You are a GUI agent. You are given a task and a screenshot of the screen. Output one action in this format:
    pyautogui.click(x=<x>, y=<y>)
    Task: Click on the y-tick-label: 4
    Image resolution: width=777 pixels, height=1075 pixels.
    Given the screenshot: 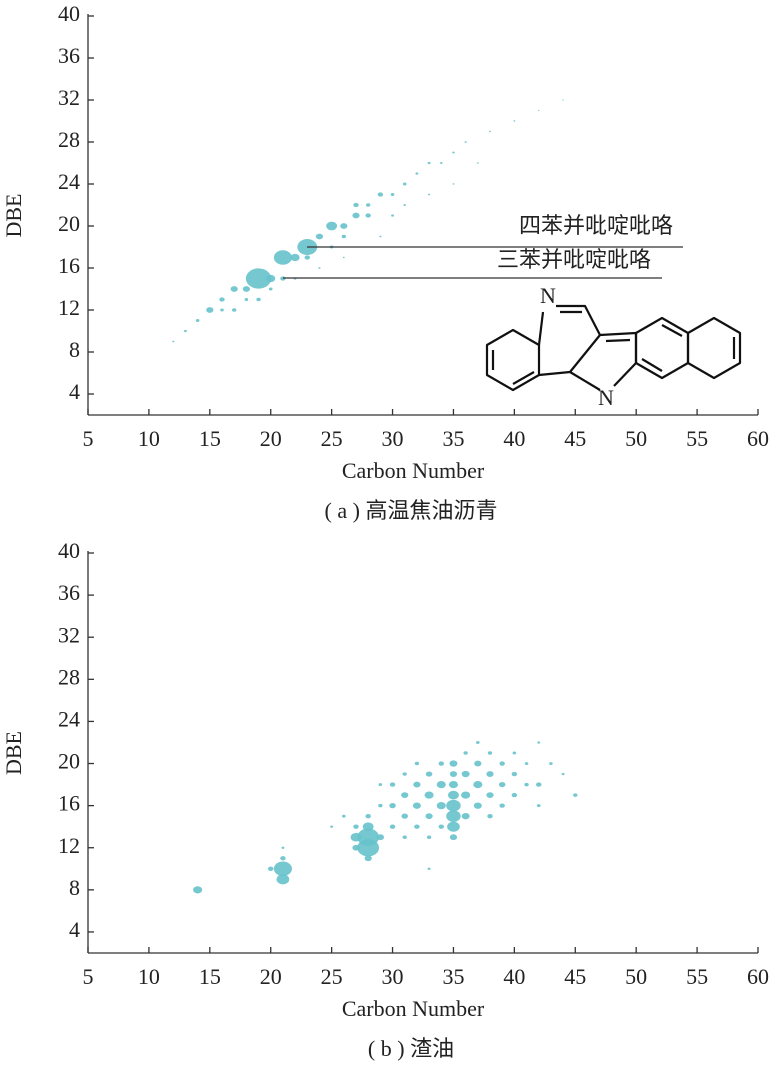 What is the action you would take?
    pyautogui.click(x=74, y=929)
    